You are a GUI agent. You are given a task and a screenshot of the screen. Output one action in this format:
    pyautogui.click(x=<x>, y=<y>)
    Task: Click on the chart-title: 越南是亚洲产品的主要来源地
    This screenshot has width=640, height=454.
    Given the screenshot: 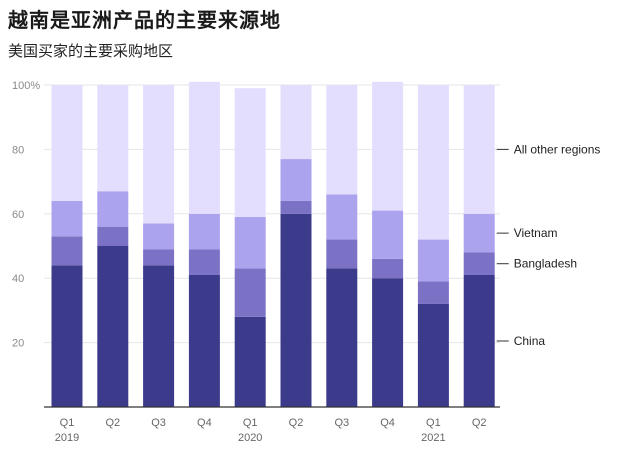 What is the action you would take?
    pyautogui.click(x=144, y=20)
    